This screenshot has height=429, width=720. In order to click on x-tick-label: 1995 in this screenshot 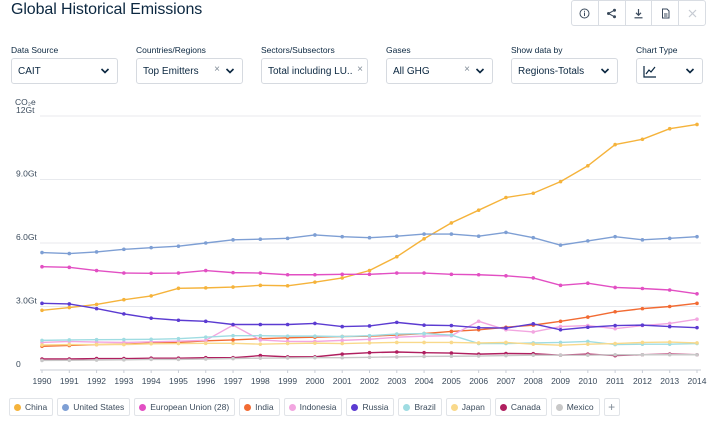, I will do `click(178, 381)`.